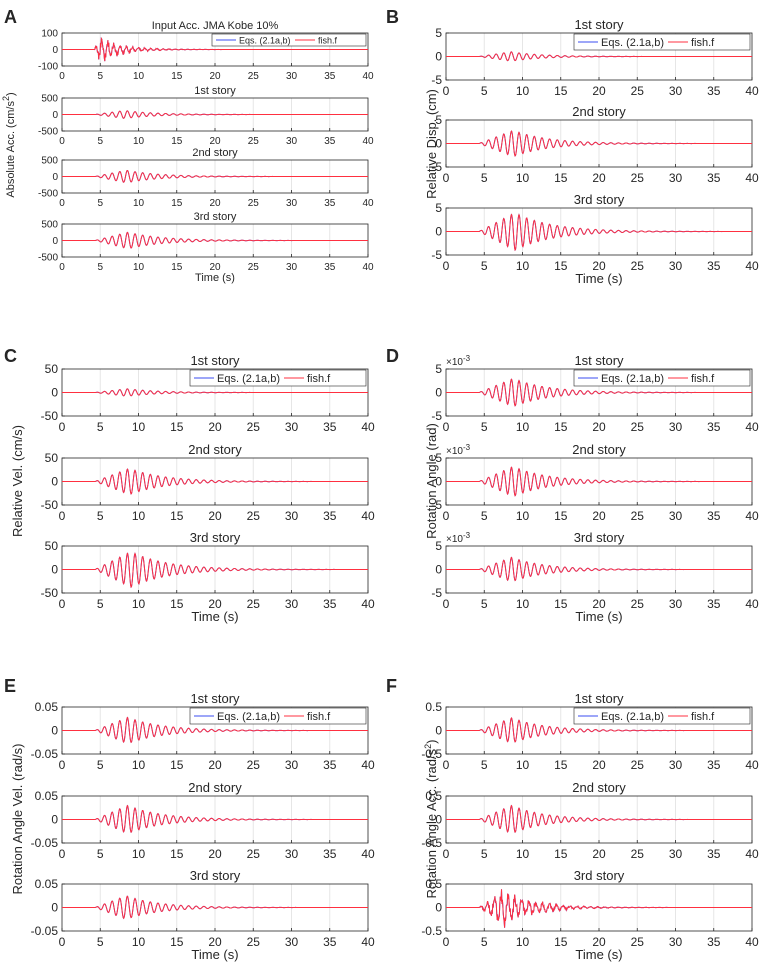 The height and width of the screenshot is (974, 768). Describe the element at coordinates (438, 120) in the screenshot. I see `y-tick-label: 5` at that location.